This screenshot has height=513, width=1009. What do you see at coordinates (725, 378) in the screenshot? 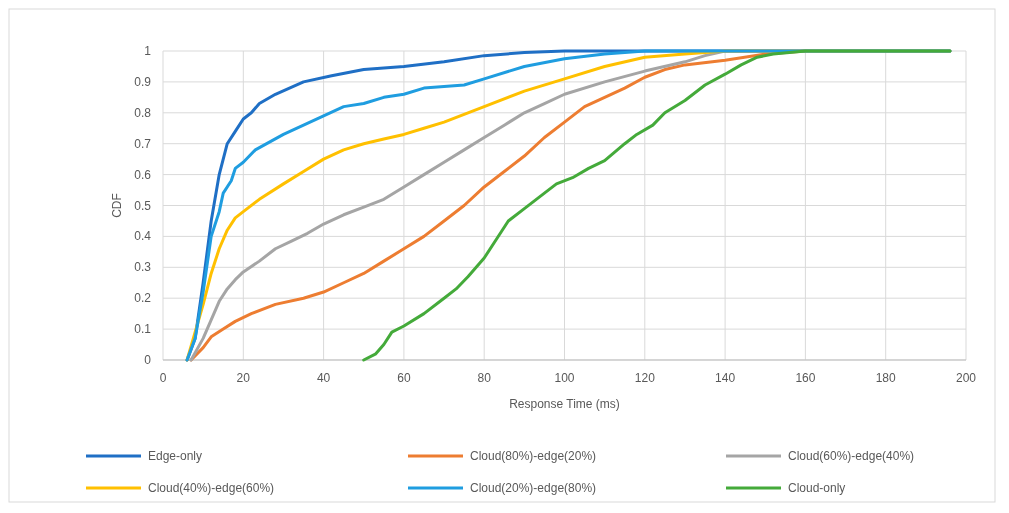
I see `x-tick-label: 140` at bounding box center [725, 378].